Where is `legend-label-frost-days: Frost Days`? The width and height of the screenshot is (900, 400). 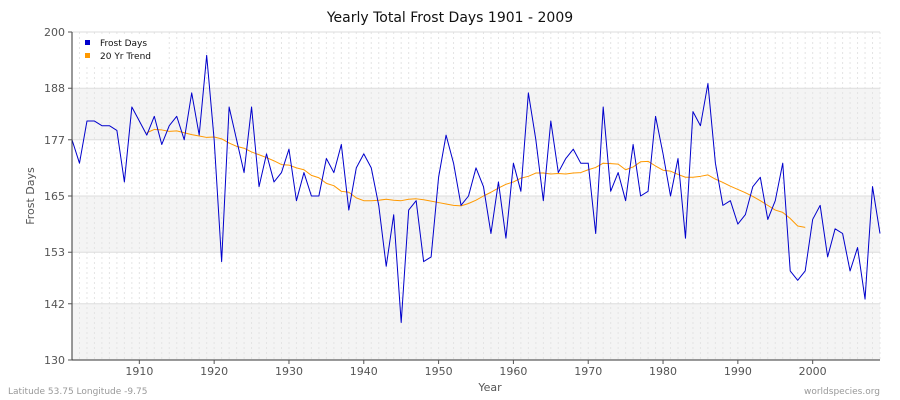 legend-label-frost-days: Frost Days is located at coordinates (123, 44).